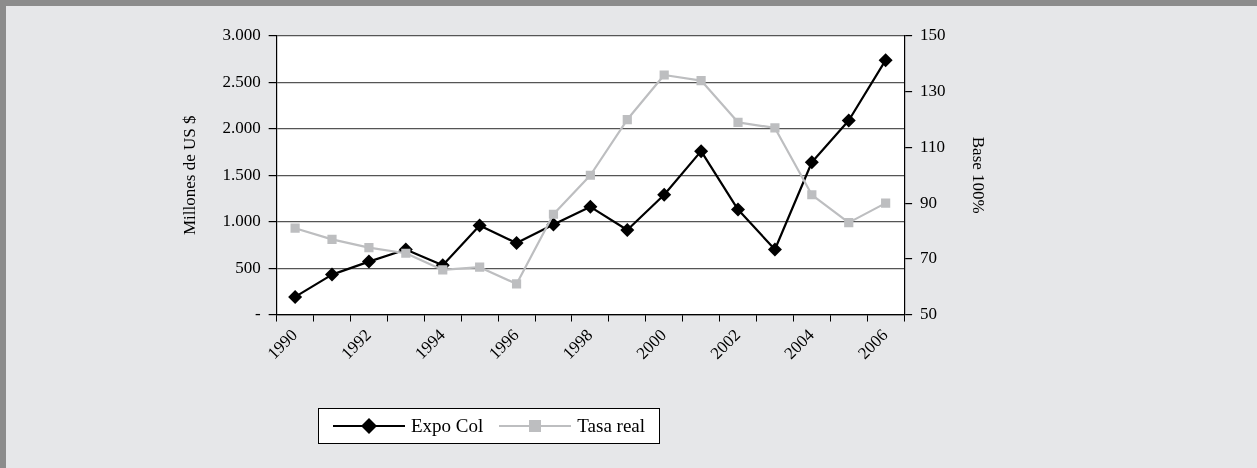 Image resolution: width=1257 pixels, height=468 pixels. Describe the element at coordinates (929, 313) in the screenshot. I see `y2-tick-label: 50` at that location.